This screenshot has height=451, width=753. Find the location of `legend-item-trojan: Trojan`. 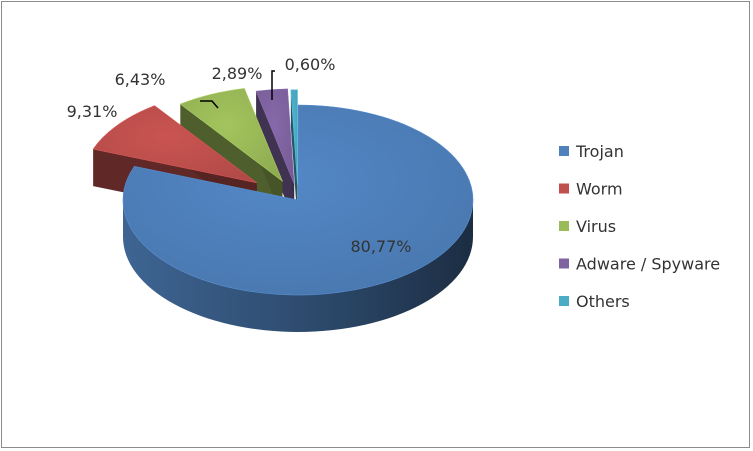

legend-item-trojan: Trojan is located at coordinates (591, 151).